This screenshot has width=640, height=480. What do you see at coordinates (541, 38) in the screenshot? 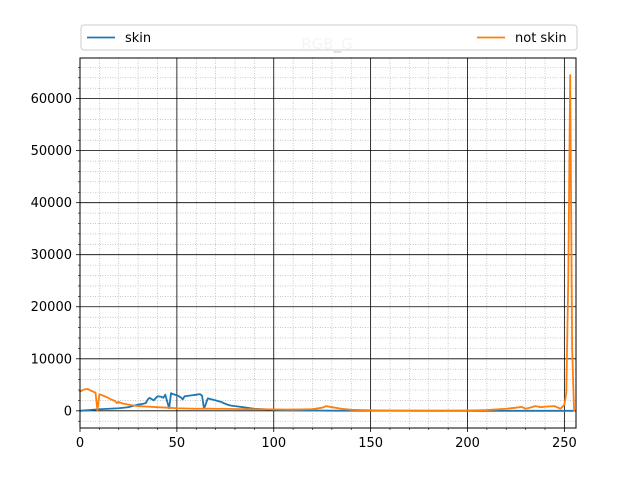
I see `legend-label-not-skin: not skin` at bounding box center [541, 38].